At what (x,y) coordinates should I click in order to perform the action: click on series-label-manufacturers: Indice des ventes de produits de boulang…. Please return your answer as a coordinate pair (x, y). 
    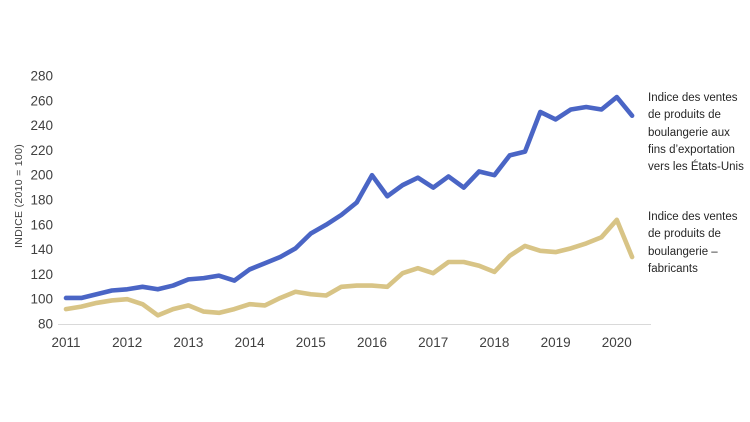
    Looking at the image, I should click on (693, 243).